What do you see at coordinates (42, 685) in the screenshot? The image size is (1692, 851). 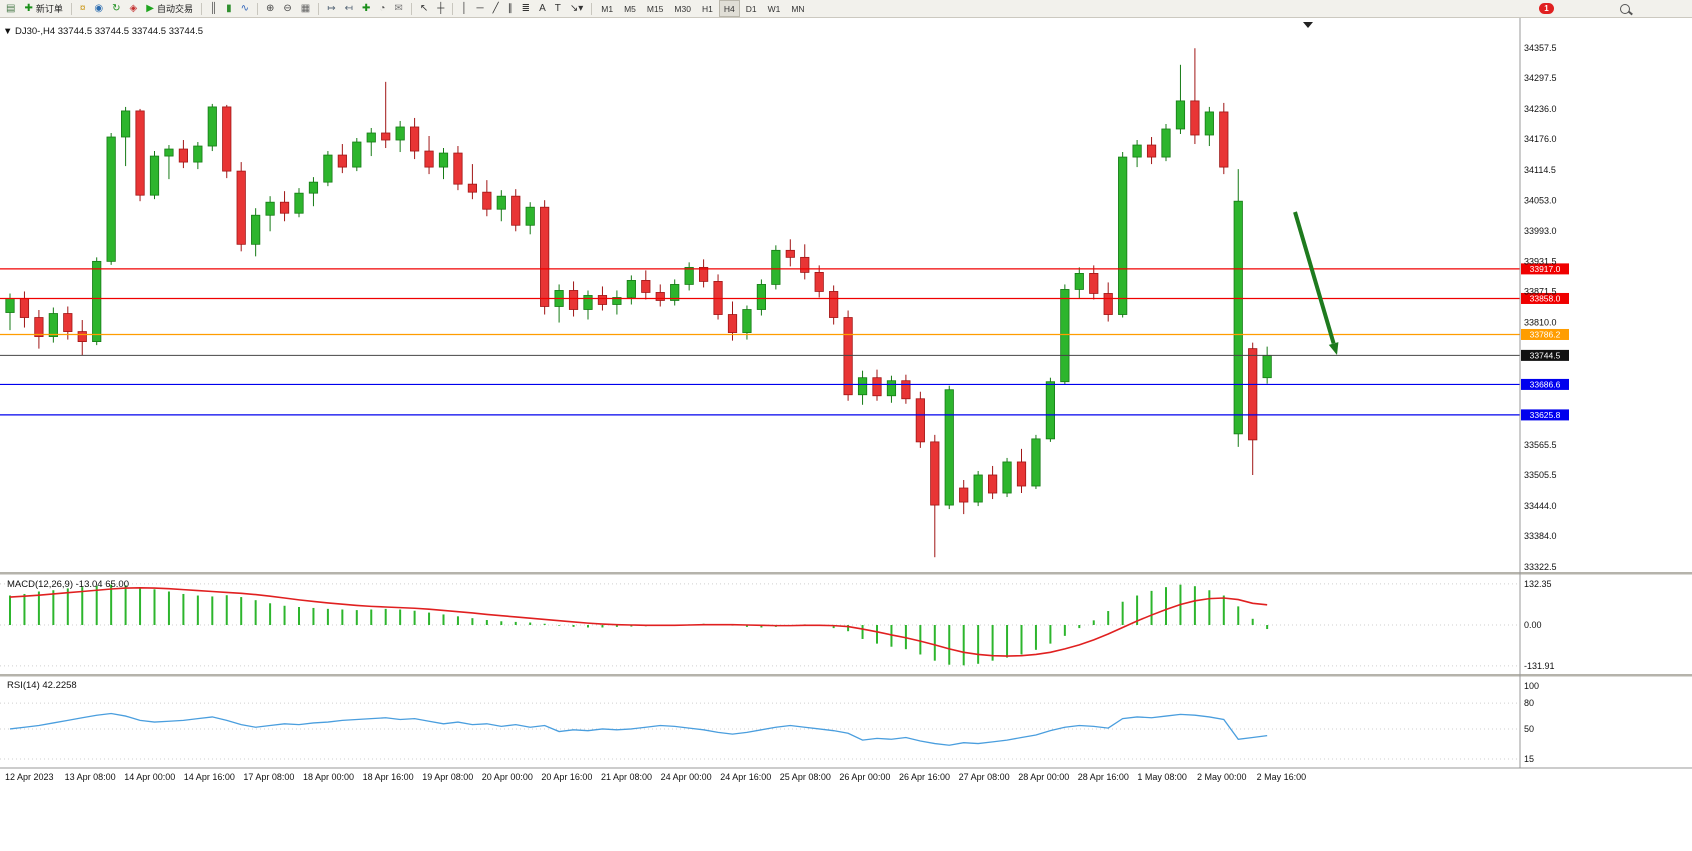 I see `rsi-label: RSI(14) 42.2258` at bounding box center [42, 685].